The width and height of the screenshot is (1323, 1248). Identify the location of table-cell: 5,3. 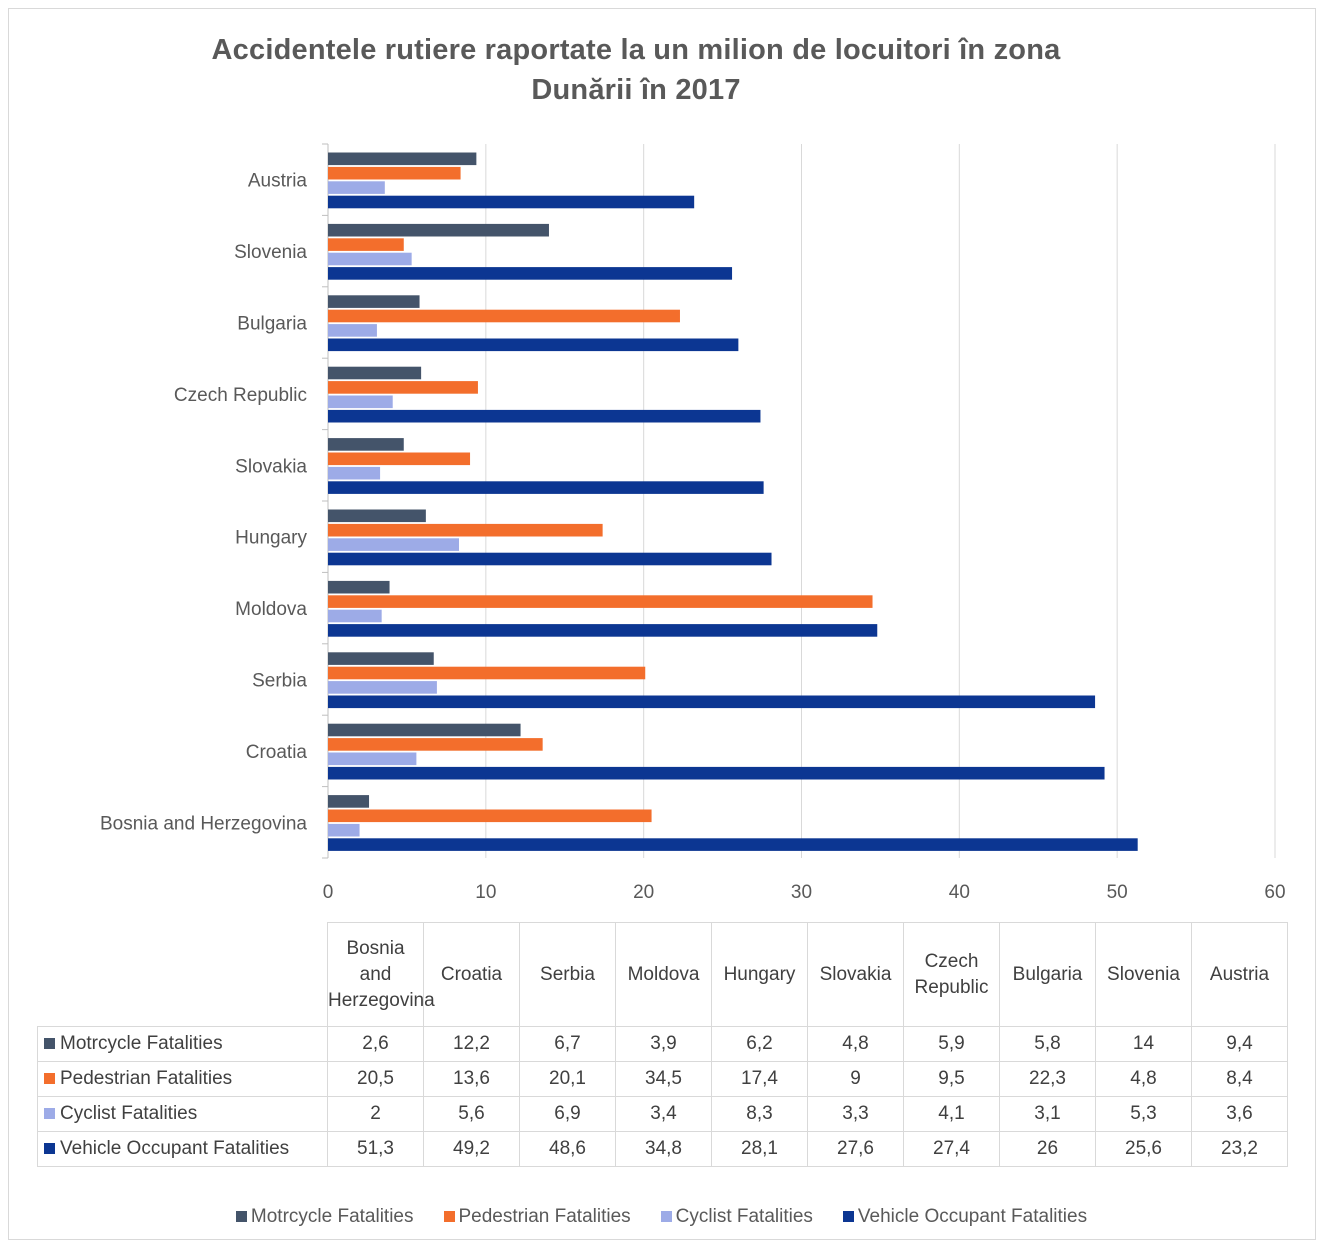
(1143, 1114).